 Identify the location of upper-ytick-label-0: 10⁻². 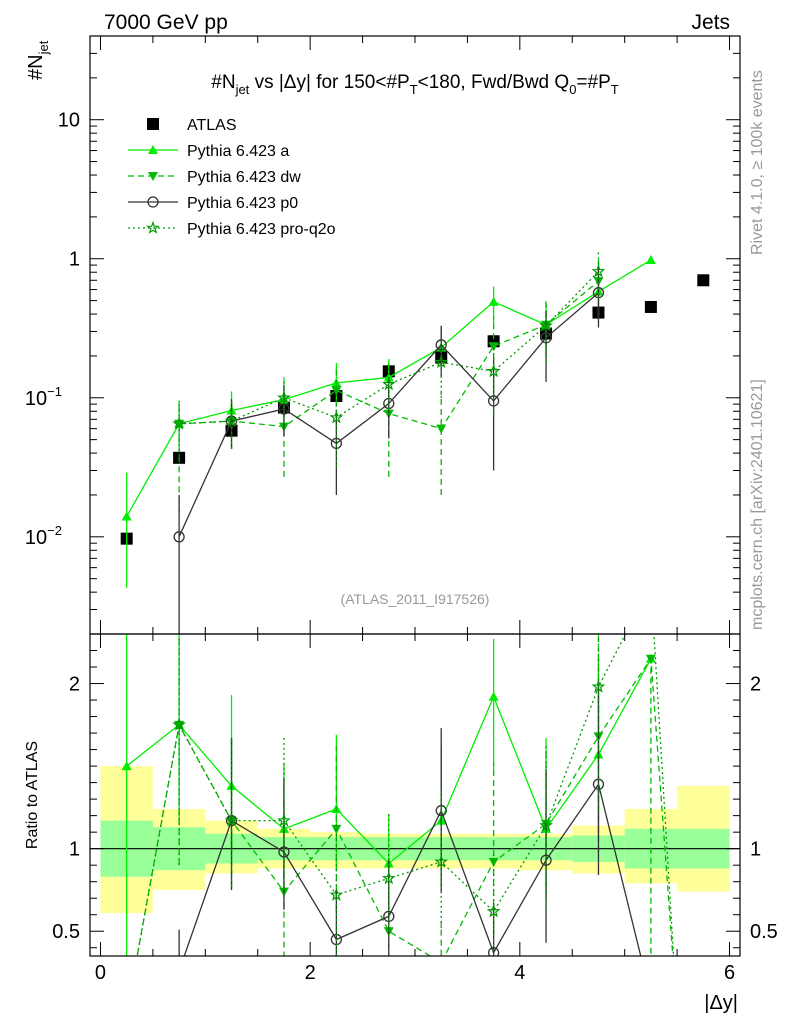
(43, 536).